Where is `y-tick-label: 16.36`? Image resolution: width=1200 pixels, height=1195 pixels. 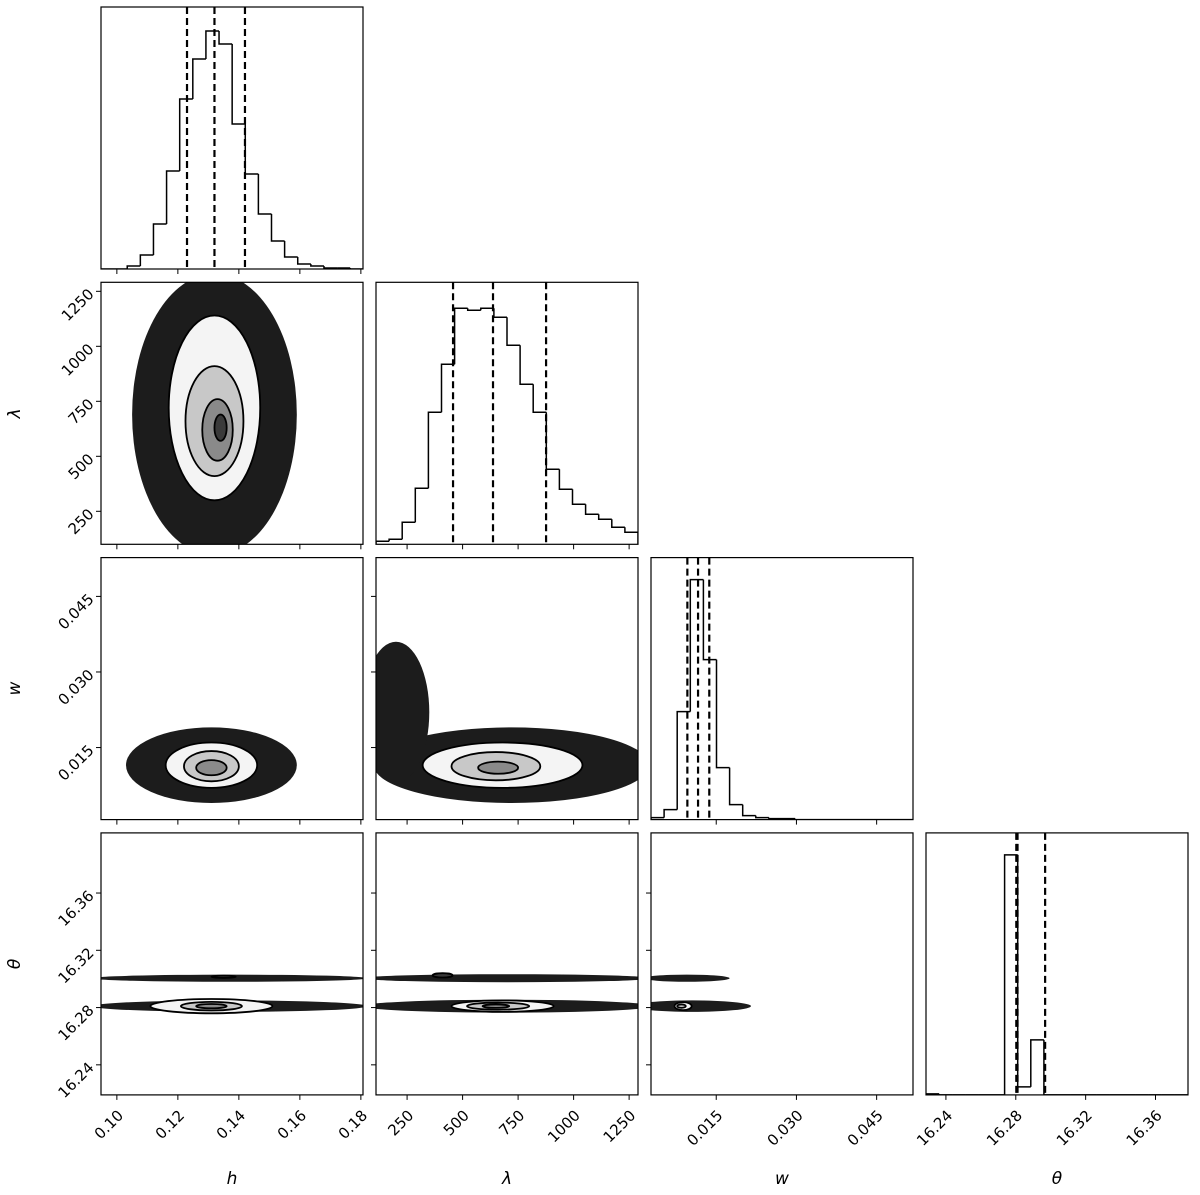
y-tick-label: 16.36 is located at coordinates (75, 908).